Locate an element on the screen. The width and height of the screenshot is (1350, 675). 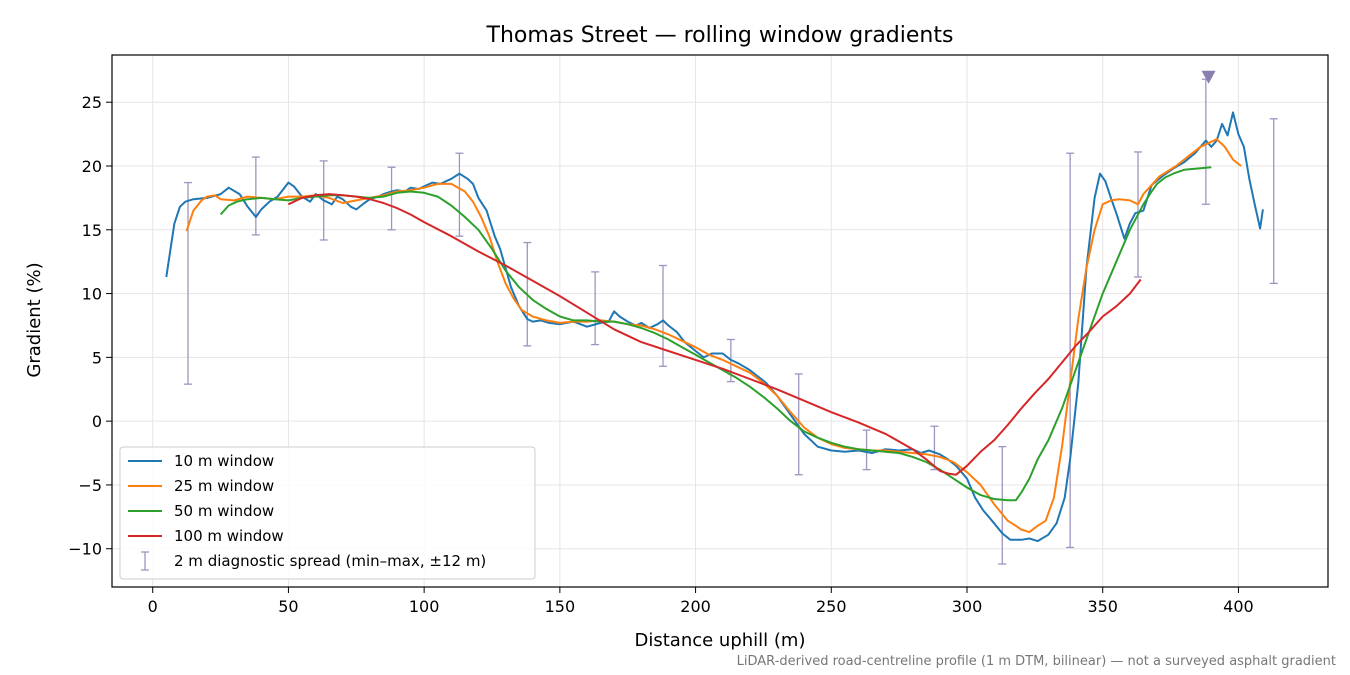
max-marker is located at coordinates (1208, 77).